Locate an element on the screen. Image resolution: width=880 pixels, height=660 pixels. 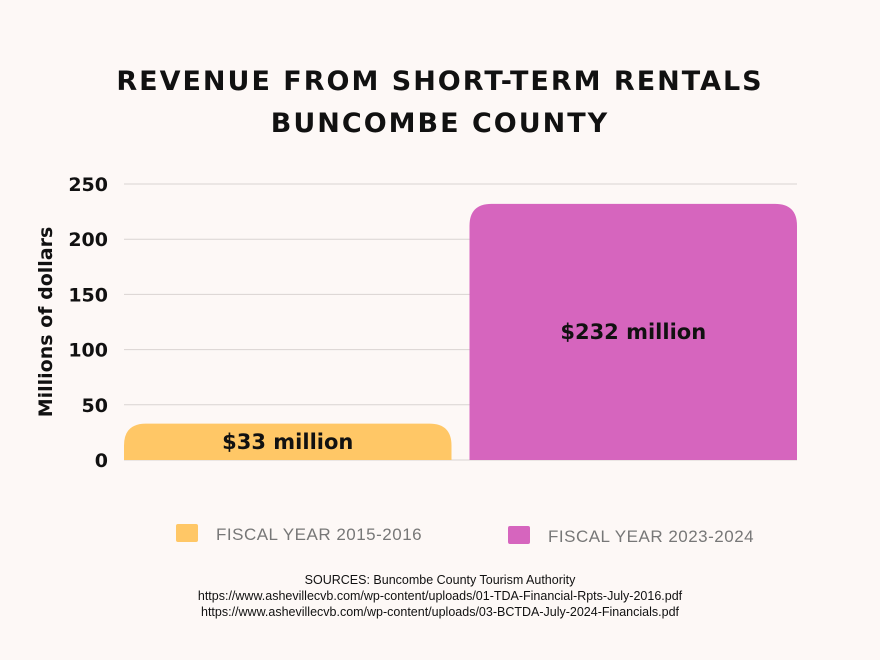
y-axis-label: Millions of dollars is located at coordinates (46, 322).